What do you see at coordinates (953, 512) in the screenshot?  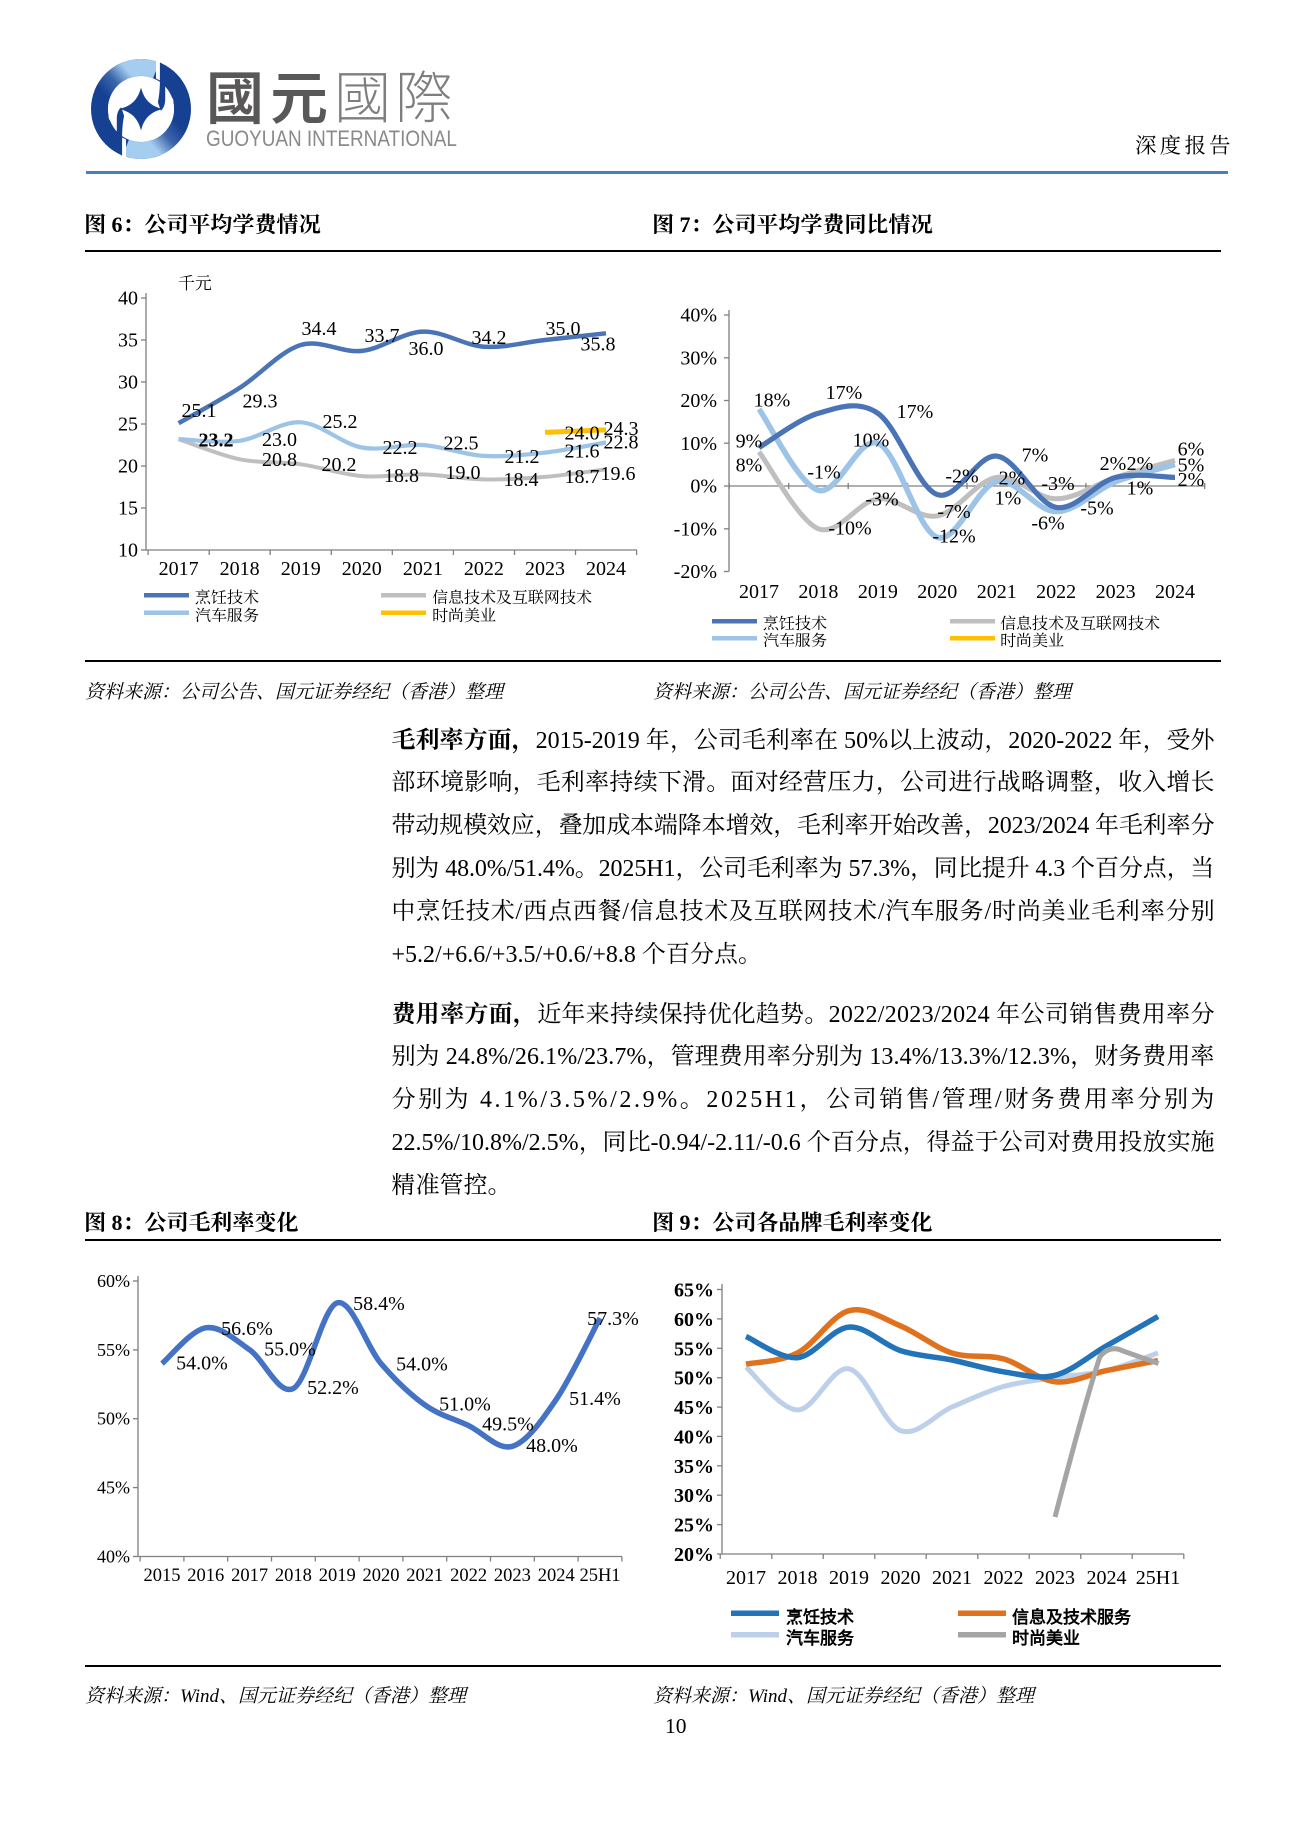 I see `svg-text: -7%` at bounding box center [953, 512].